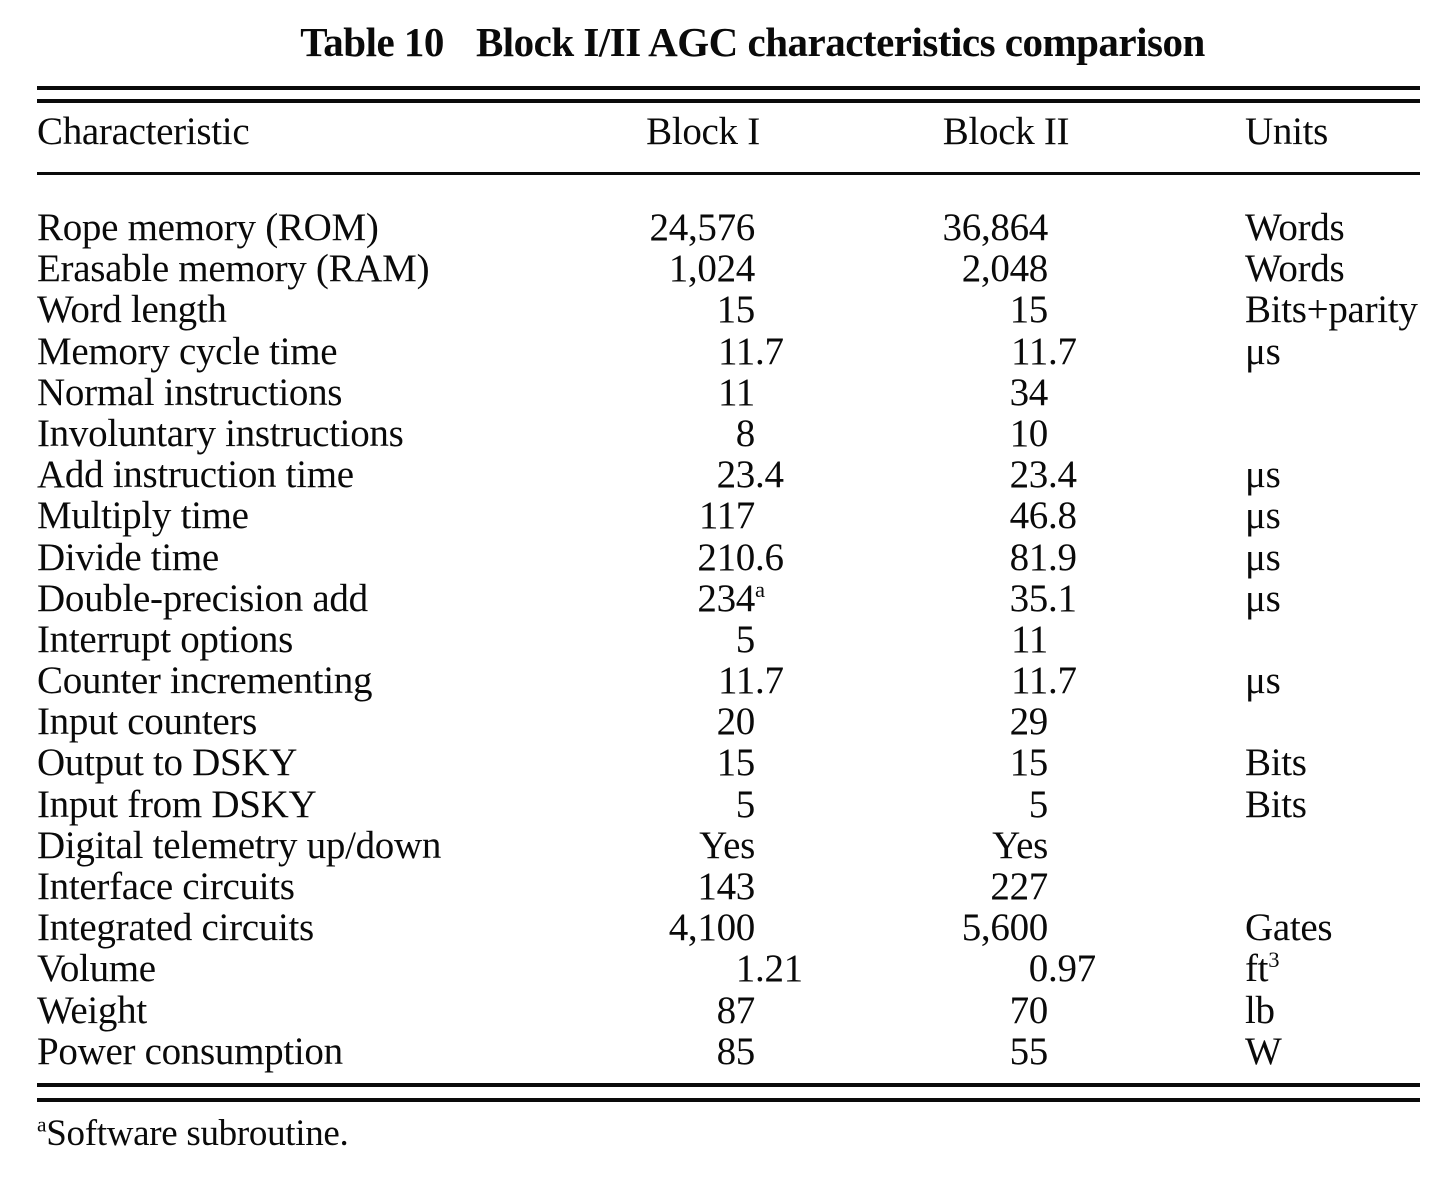 This screenshot has height=1200, width=1450. What do you see at coordinates (143, 131) in the screenshot?
I see `header-characteristic: Characteristic` at bounding box center [143, 131].